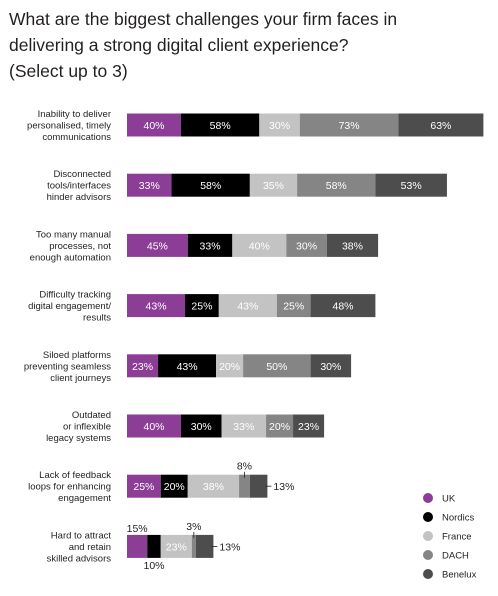  I want to click on category-label-line: Too many manual, so click(73, 234).